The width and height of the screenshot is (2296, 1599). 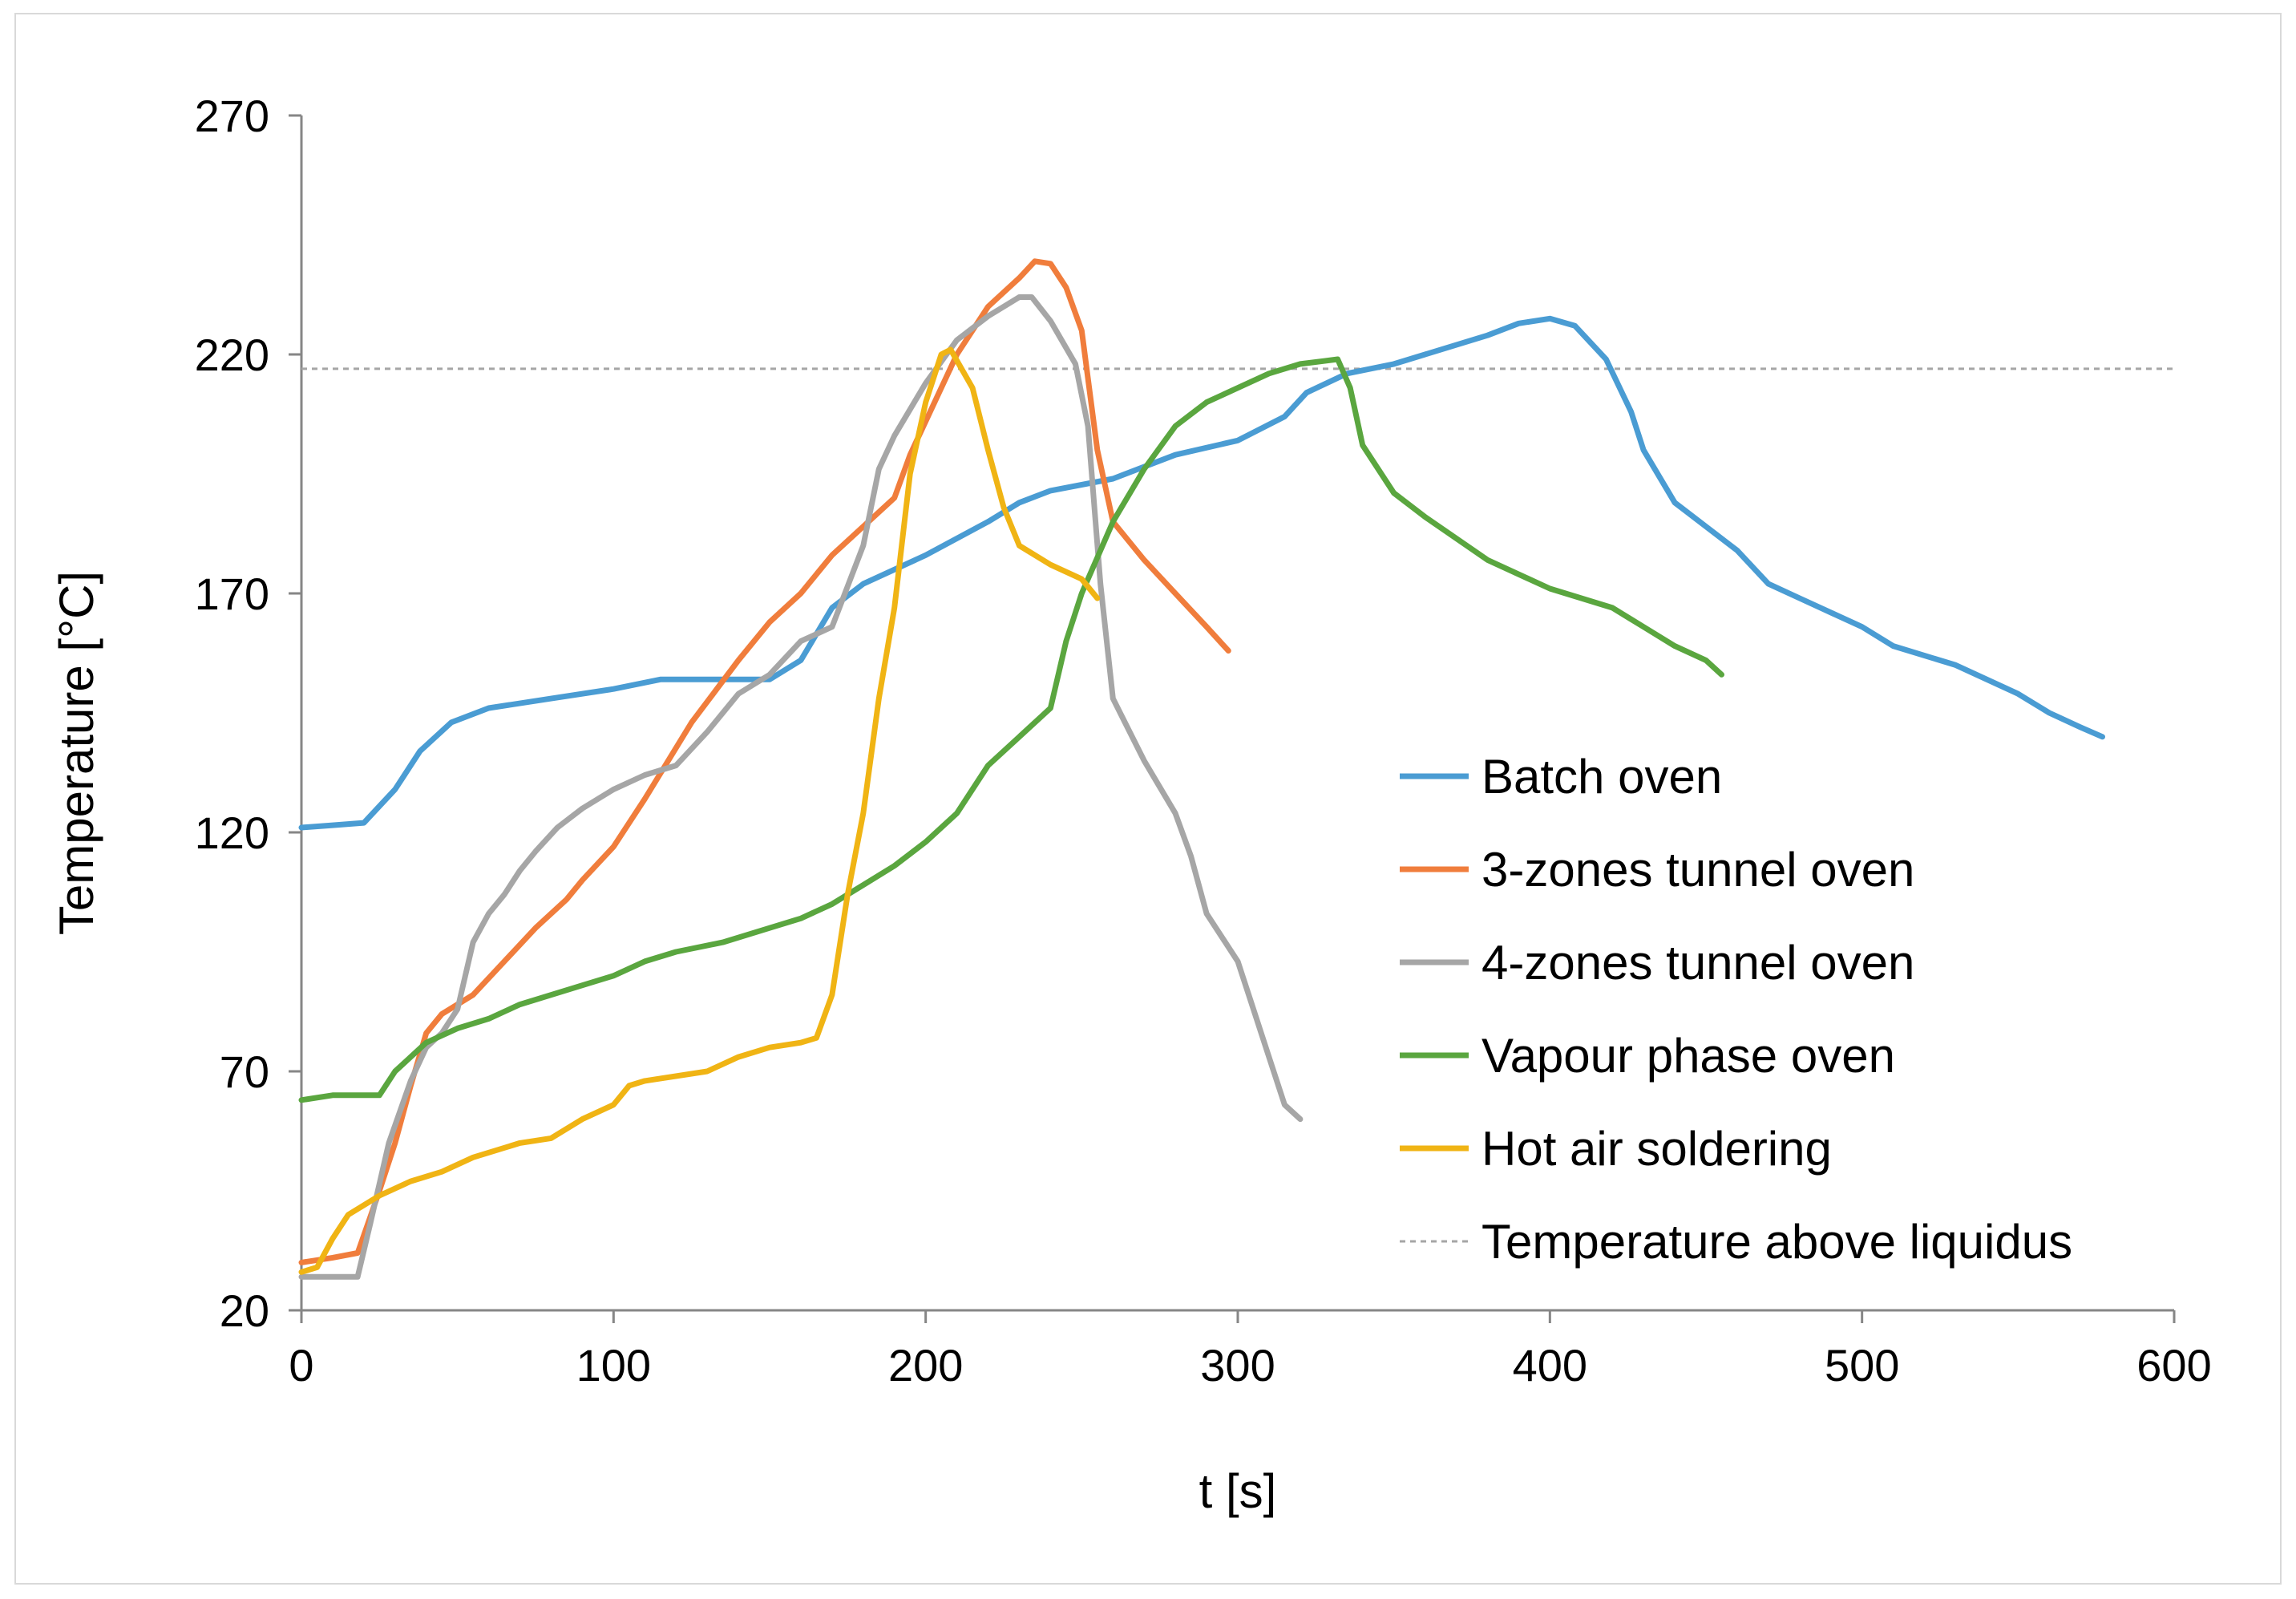 I want to click on x-tick-label: 300, so click(x=1237, y=1365).